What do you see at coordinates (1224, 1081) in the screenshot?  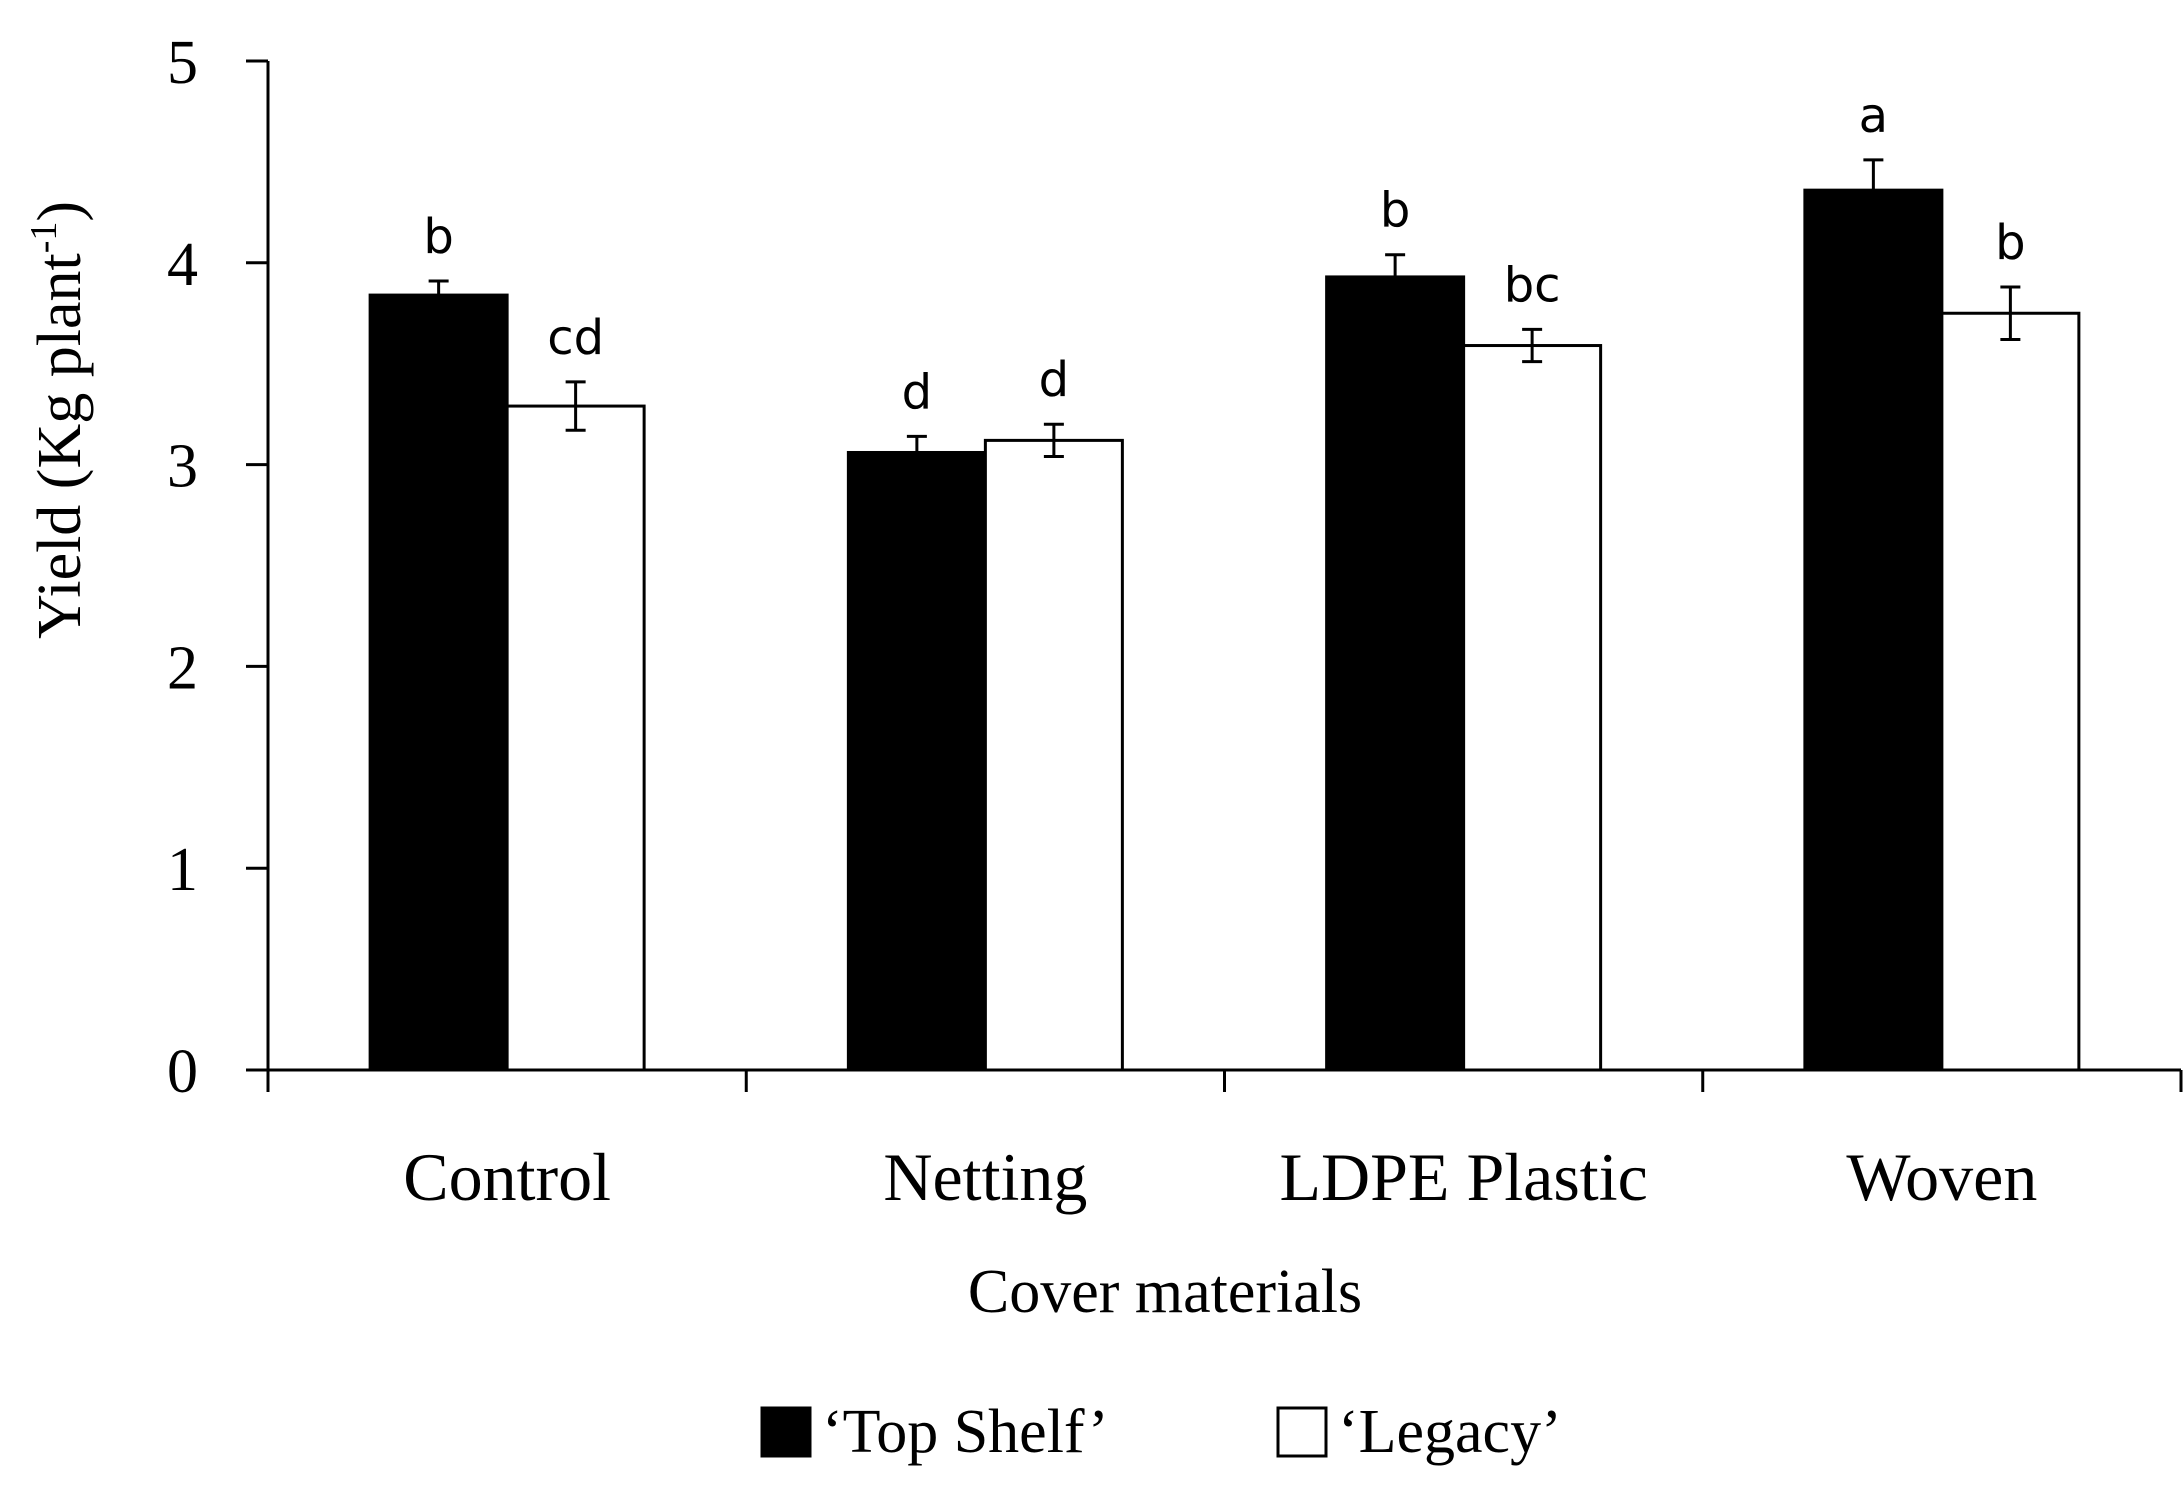 I see `x-axis-ticks` at bounding box center [1224, 1081].